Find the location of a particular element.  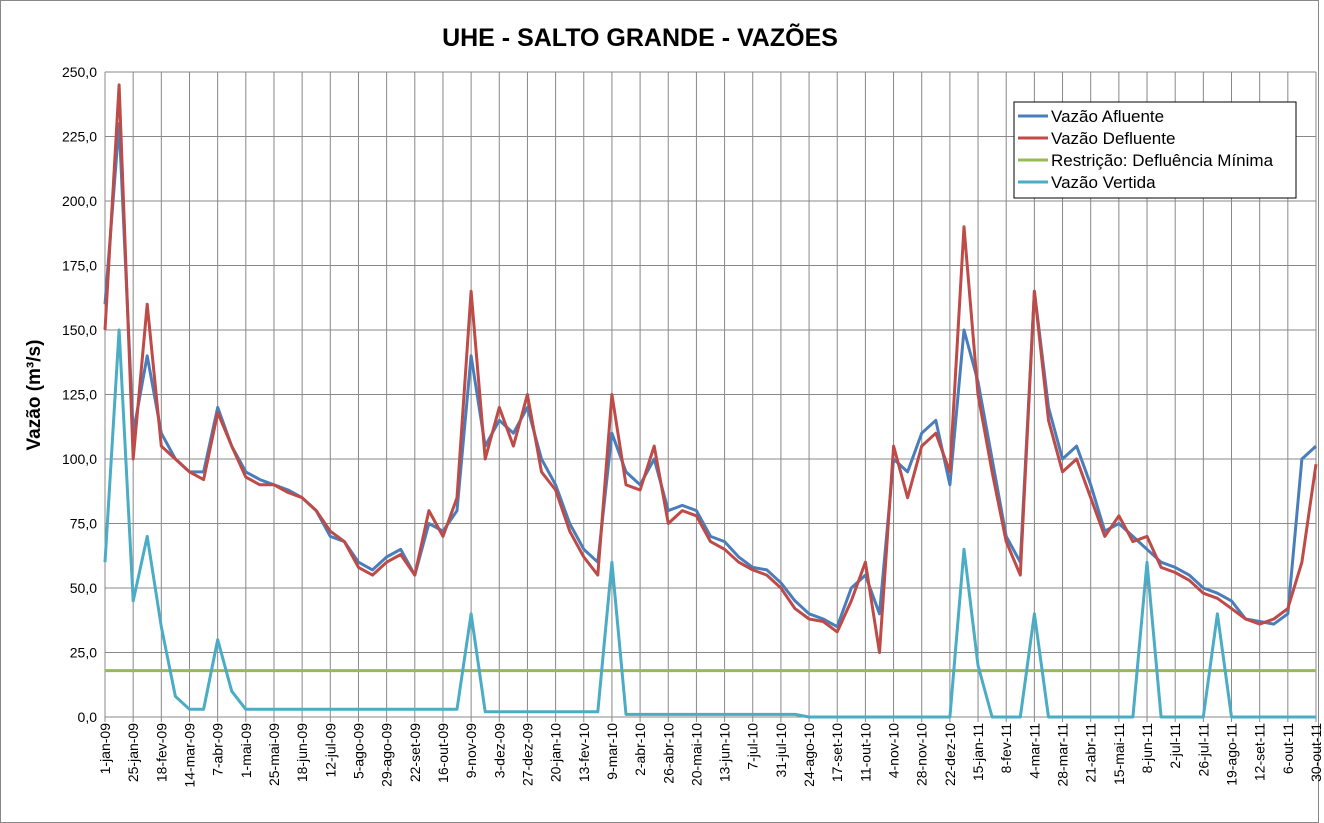

x-tick-label: 27-dez-09 is located at coordinates (527, 754).